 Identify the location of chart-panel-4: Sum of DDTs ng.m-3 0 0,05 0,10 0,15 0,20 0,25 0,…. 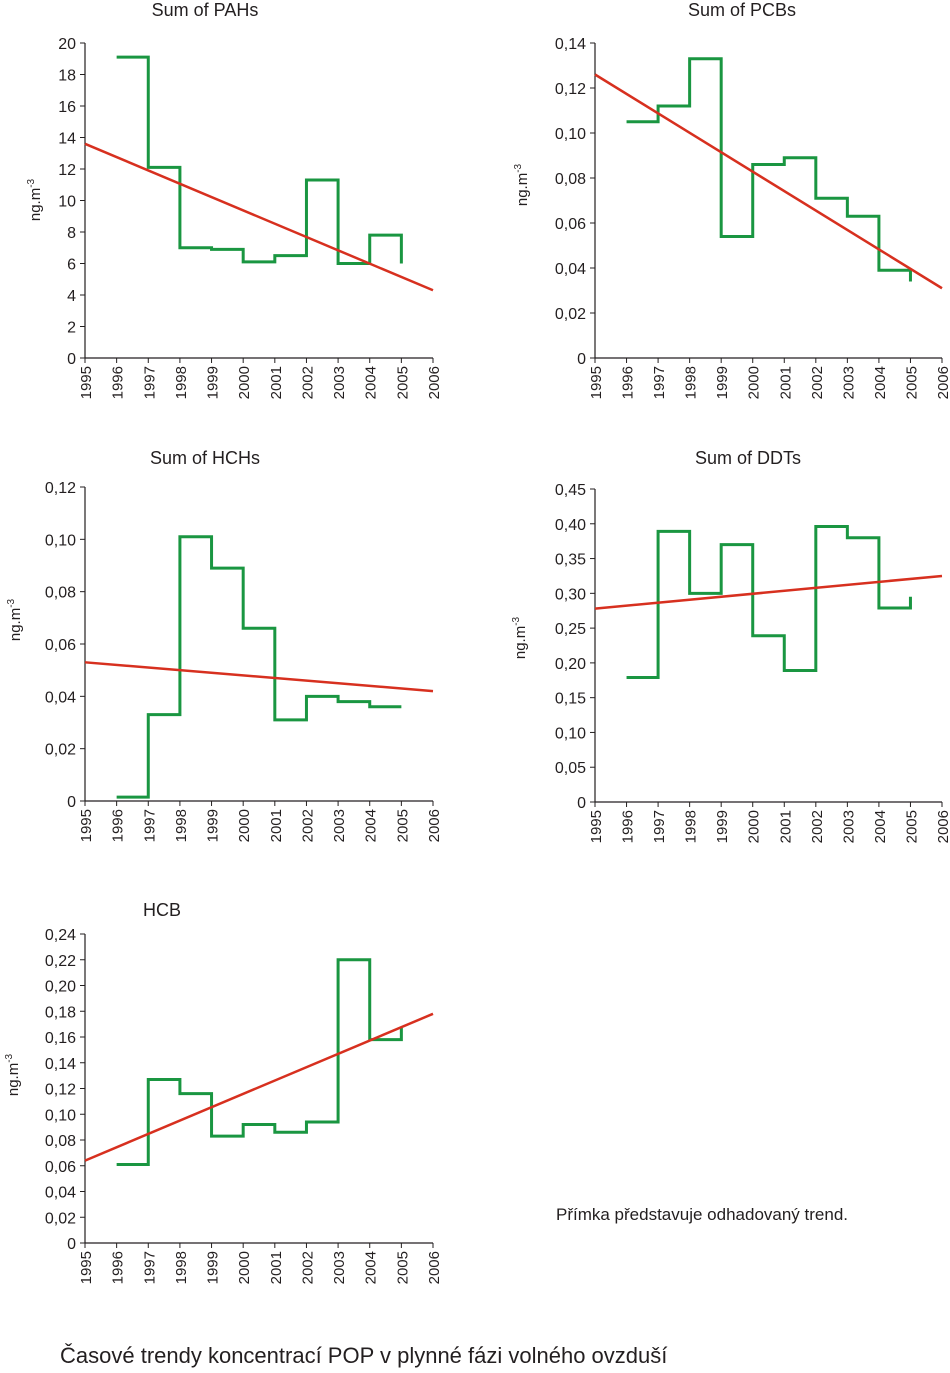
(730, 645).